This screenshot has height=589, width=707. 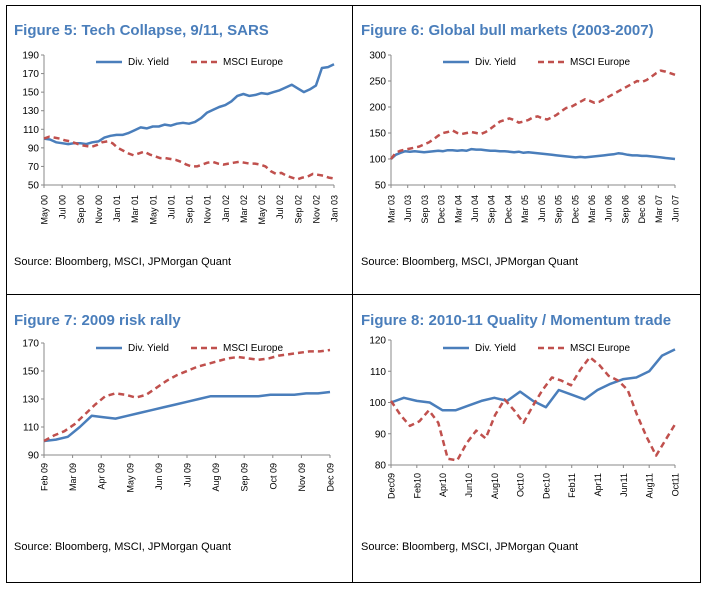 What do you see at coordinates (469, 485) in the screenshot?
I see `x-tick-label: Jun10` at bounding box center [469, 485].